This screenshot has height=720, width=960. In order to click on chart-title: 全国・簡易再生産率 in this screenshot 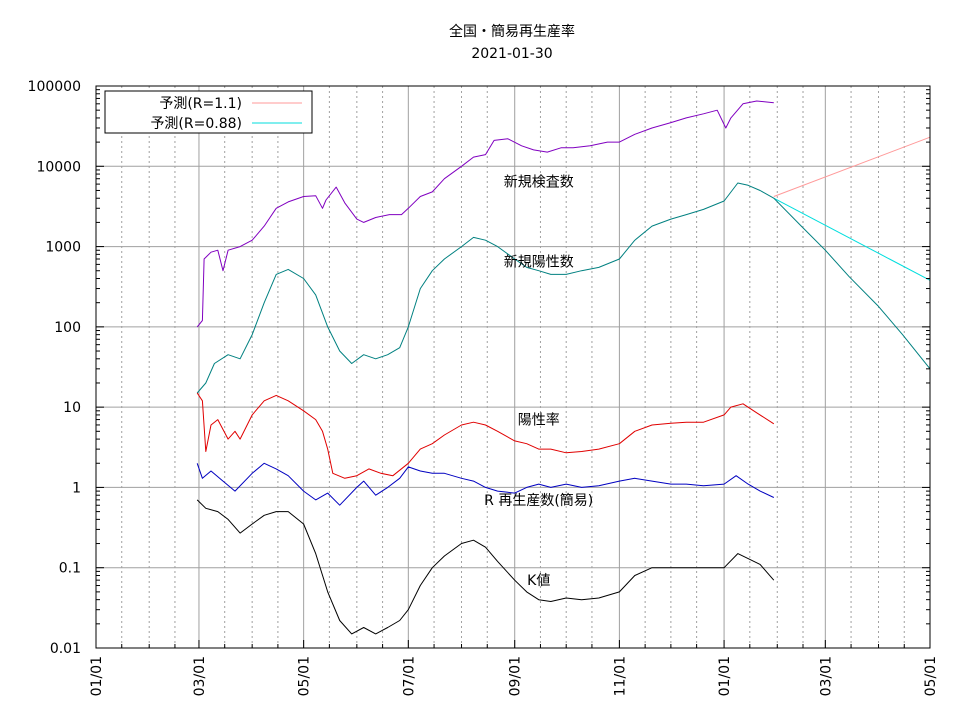, I will do `click(512, 31)`.